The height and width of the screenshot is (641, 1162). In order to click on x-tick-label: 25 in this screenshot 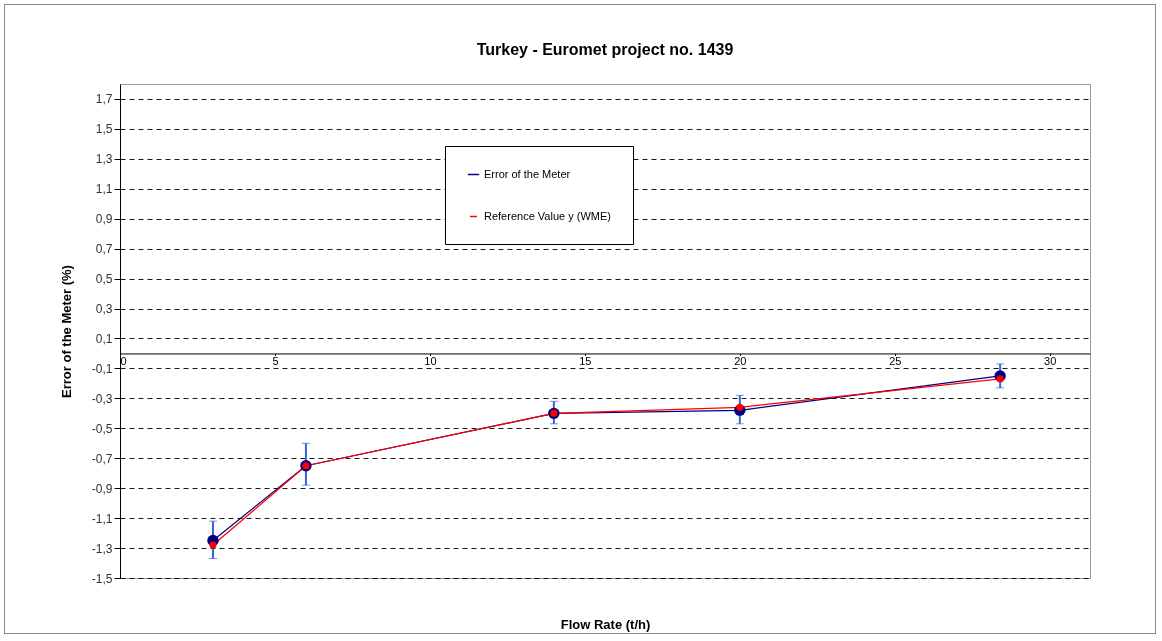, I will do `click(895, 360)`.